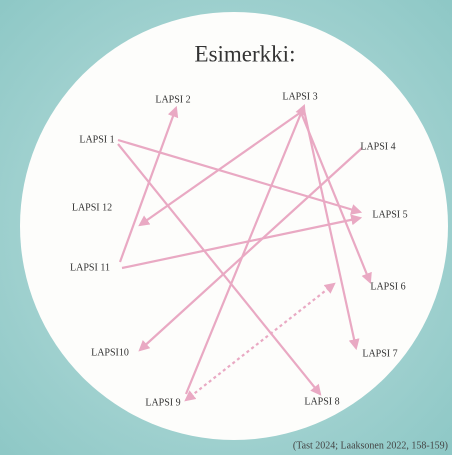 The width and height of the screenshot is (452, 455). What do you see at coordinates (299, 96) in the screenshot?
I see `node-label: LAPSI 3` at bounding box center [299, 96].